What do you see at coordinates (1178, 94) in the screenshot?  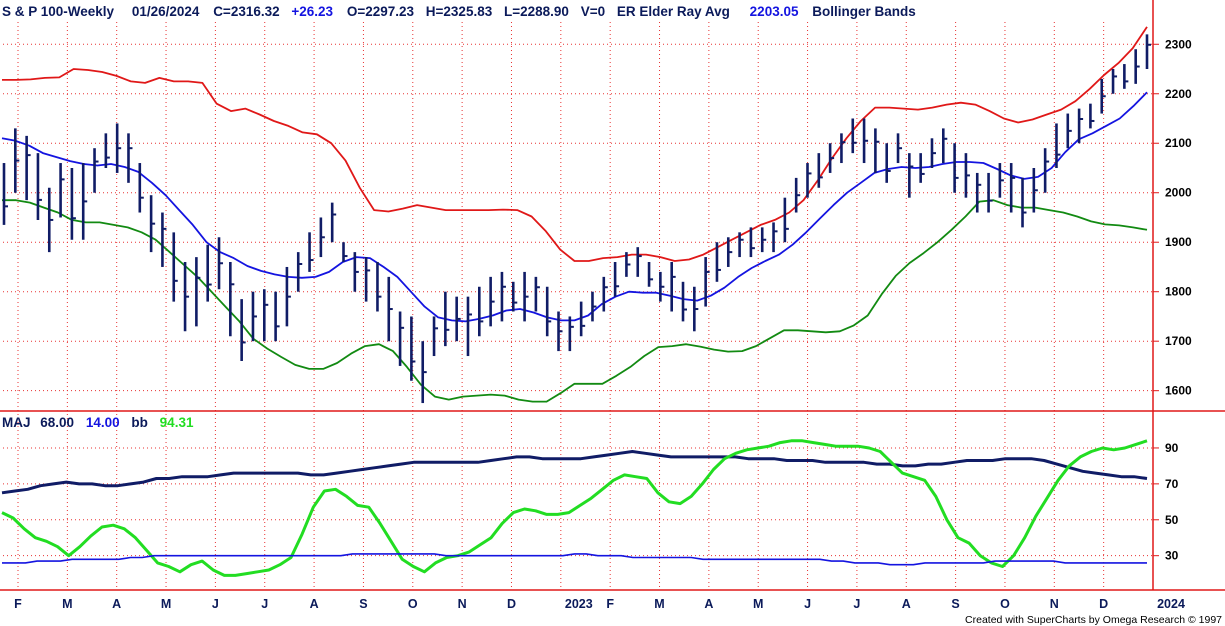 I see `y-tick-label: 2200` at bounding box center [1178, 94].